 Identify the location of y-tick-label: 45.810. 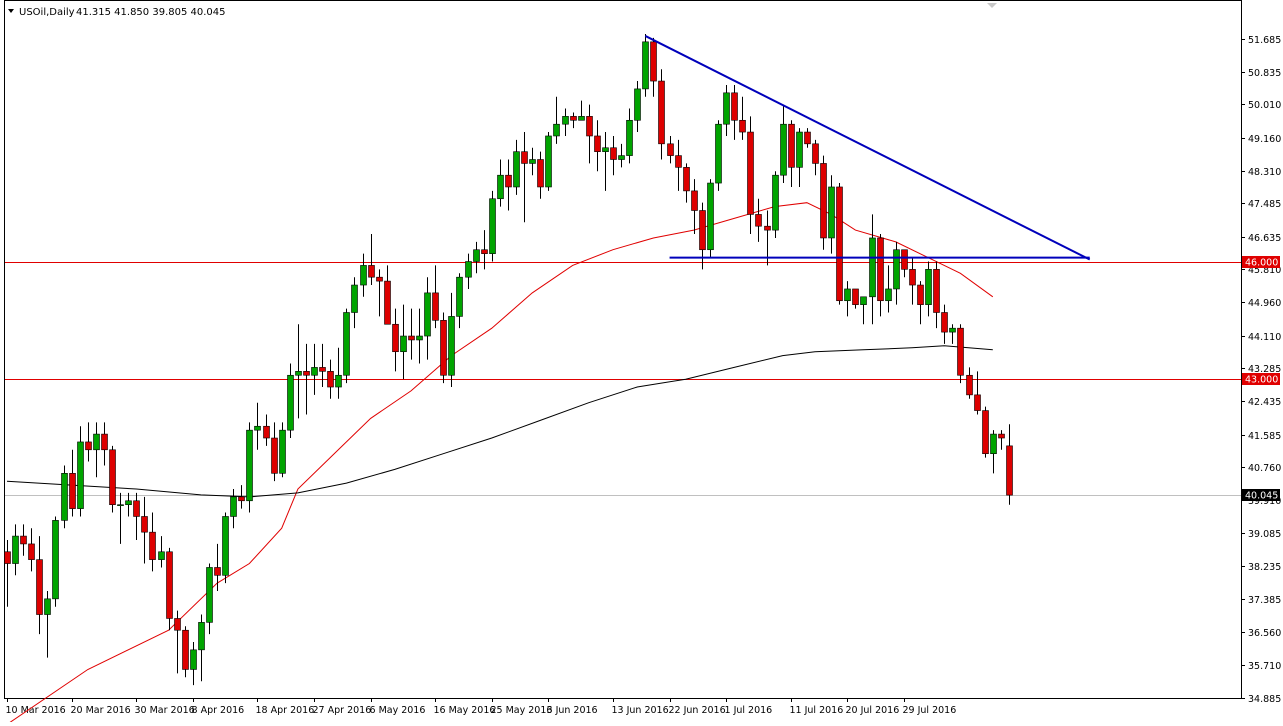
(1264, 270).